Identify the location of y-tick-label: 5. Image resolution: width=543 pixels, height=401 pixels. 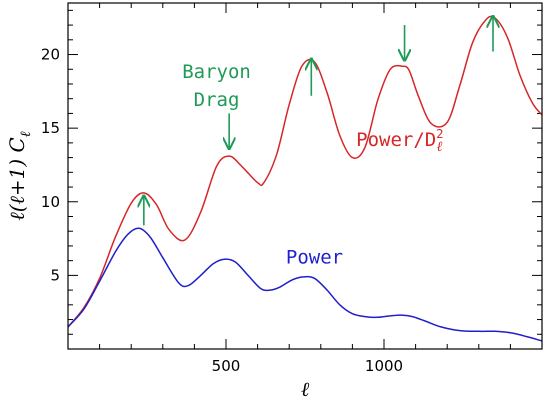
(55, 275).